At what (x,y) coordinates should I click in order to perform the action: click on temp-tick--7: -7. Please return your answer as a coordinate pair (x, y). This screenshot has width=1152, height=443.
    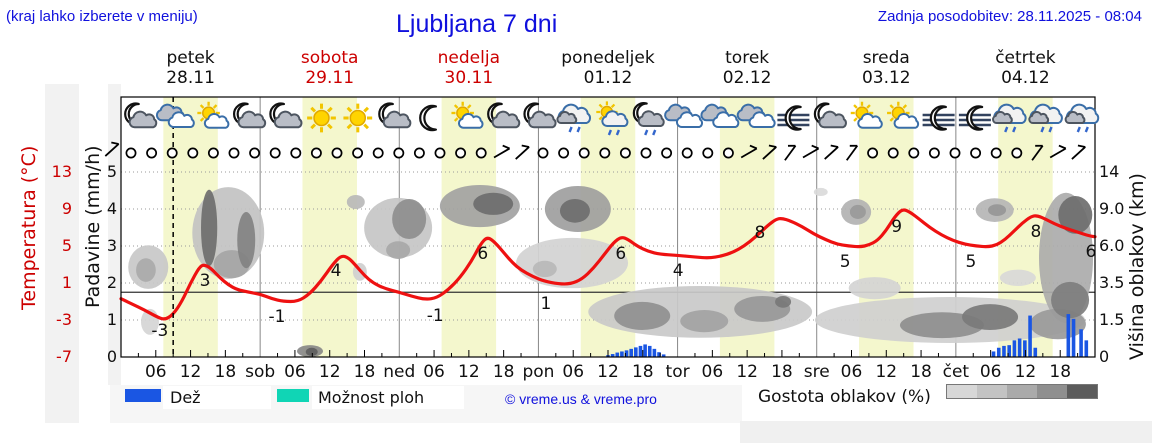
    Looking at the image, I should click on (64, 356).